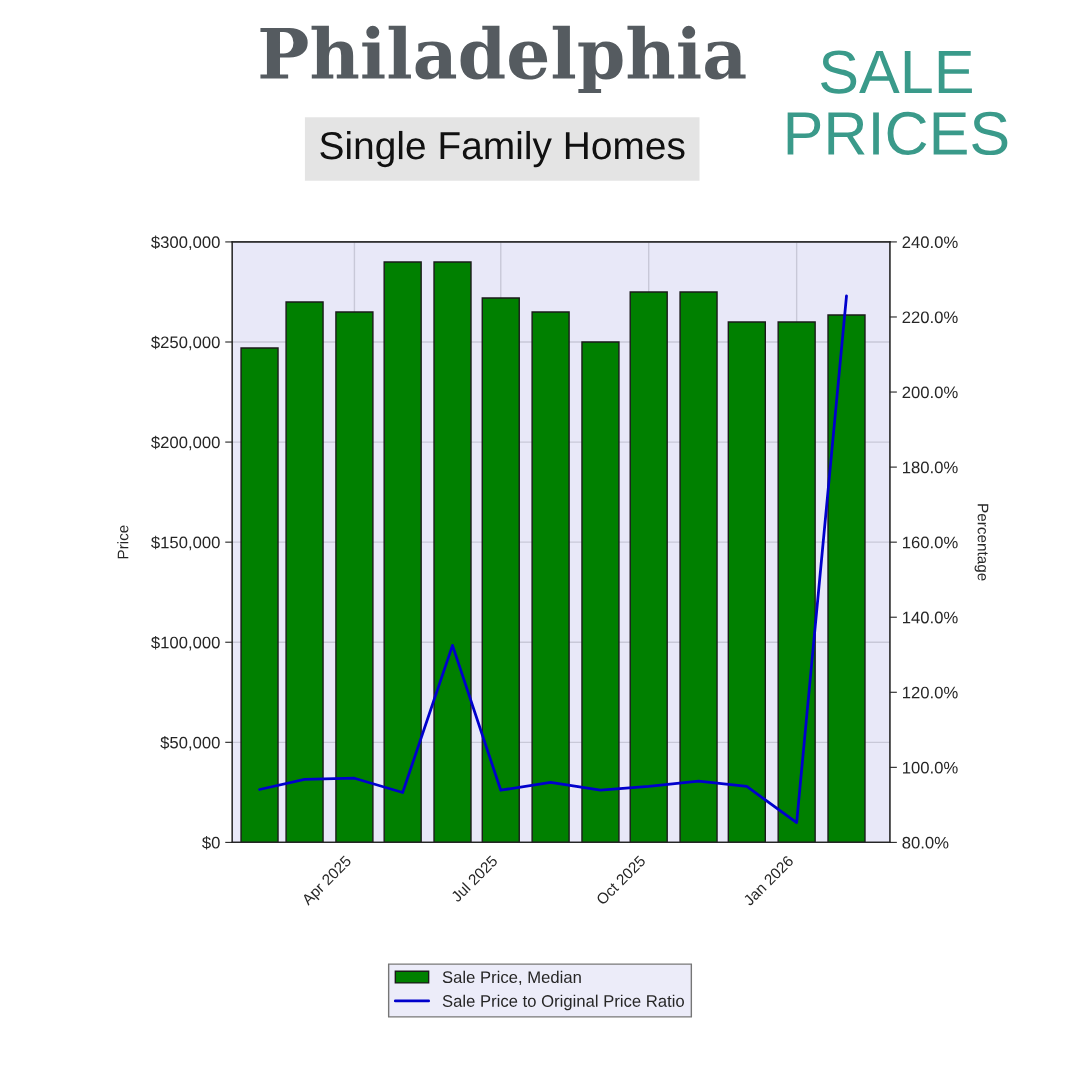  I want to click on legend-label: Sale Price to Original Price Ratio, so click(563, 1002).